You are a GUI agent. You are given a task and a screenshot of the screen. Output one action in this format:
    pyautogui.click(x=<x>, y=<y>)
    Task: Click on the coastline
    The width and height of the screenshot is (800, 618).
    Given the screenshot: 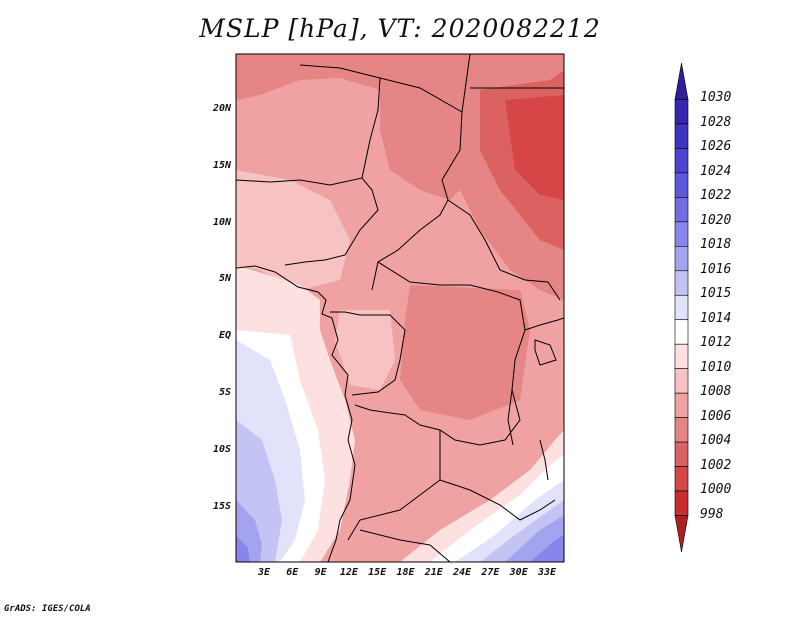 What is the action you would take?
    pyautogui.click(x=296, y=413)
    